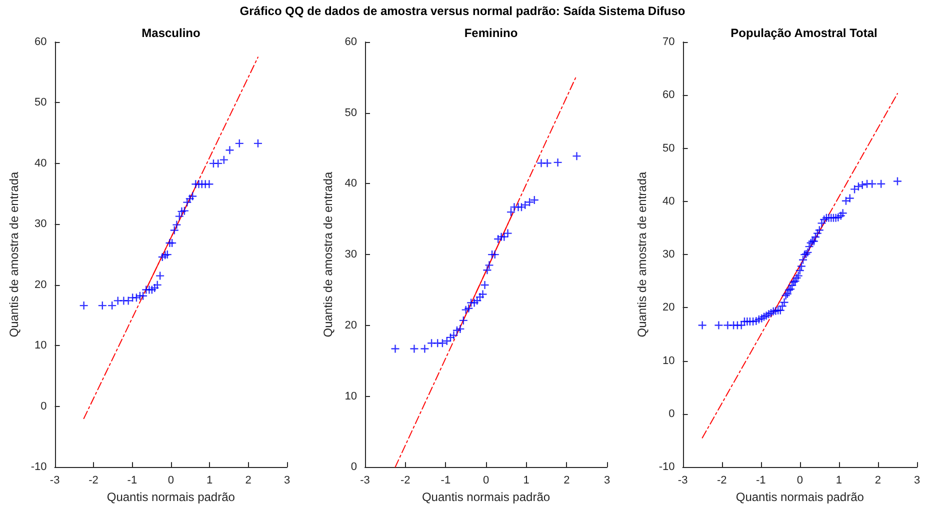  I want to click on chart-title: Masculino, so click(171, 33).